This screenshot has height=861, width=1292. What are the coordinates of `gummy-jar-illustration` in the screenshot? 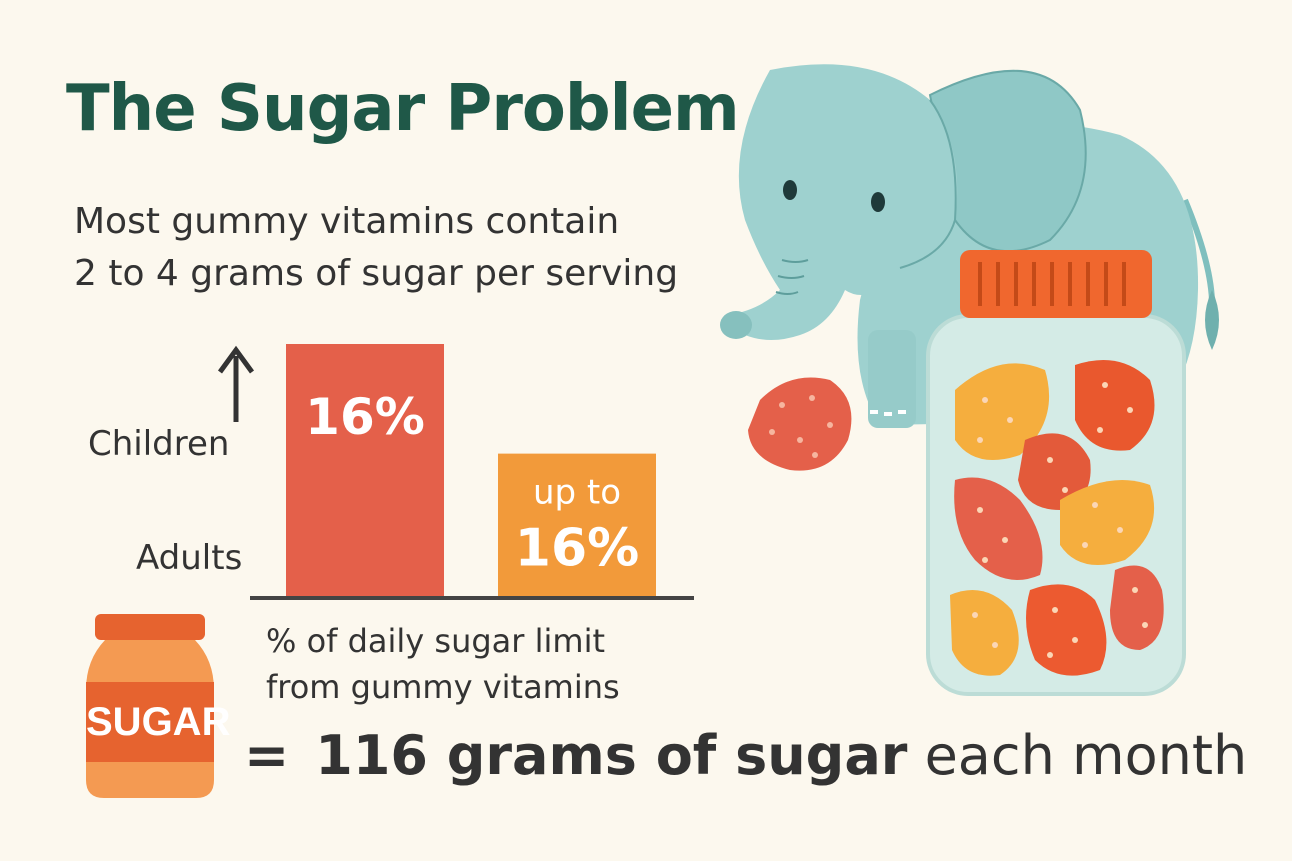 It's located at (1056, 473).